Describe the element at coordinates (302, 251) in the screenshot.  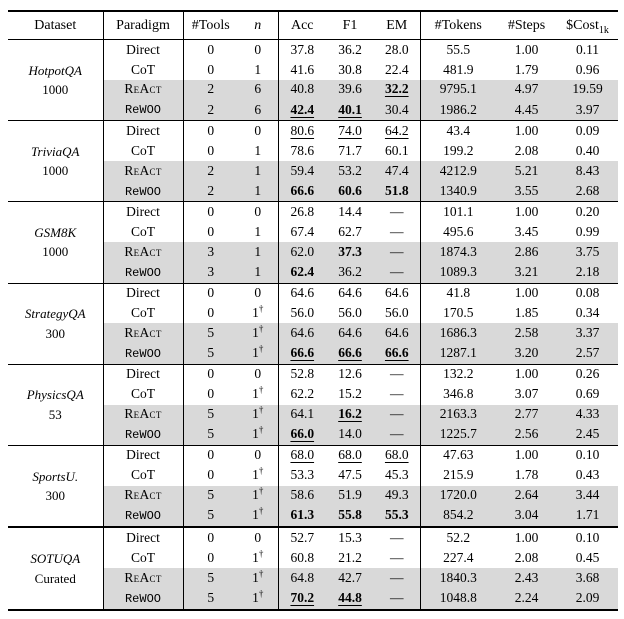
I see `metric-value: 62.0` at that location.